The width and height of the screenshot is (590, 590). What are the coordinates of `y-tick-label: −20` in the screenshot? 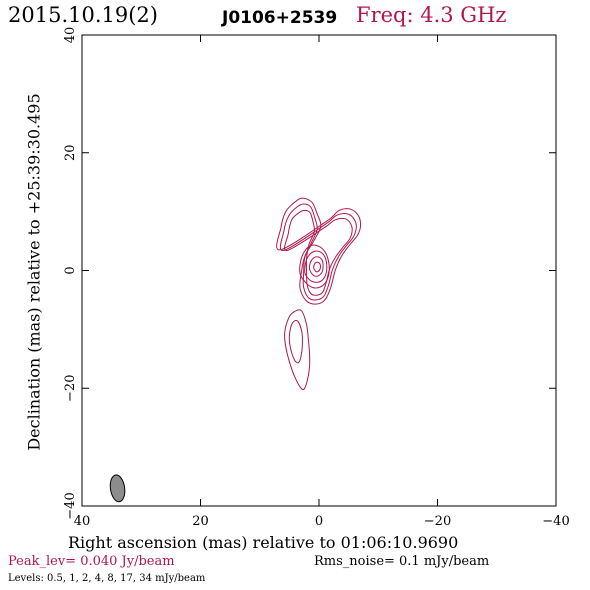 It's located at (70, 388).